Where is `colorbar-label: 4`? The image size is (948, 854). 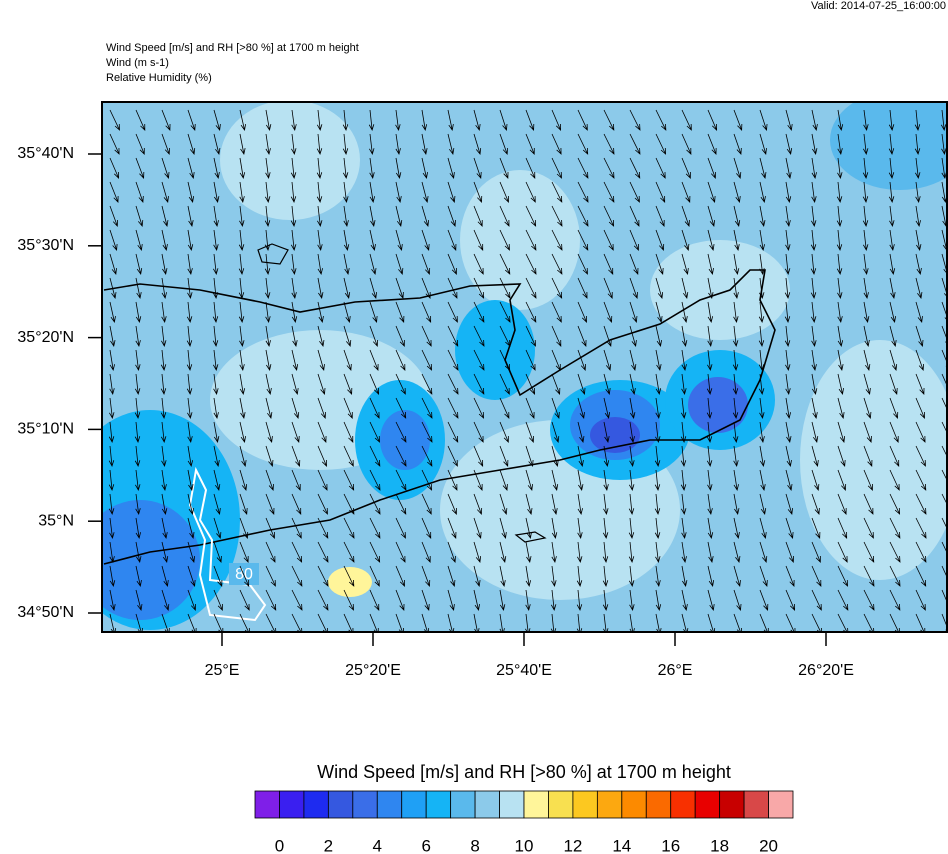 colorbar-label: 4 is located at coordinates (377, 845).